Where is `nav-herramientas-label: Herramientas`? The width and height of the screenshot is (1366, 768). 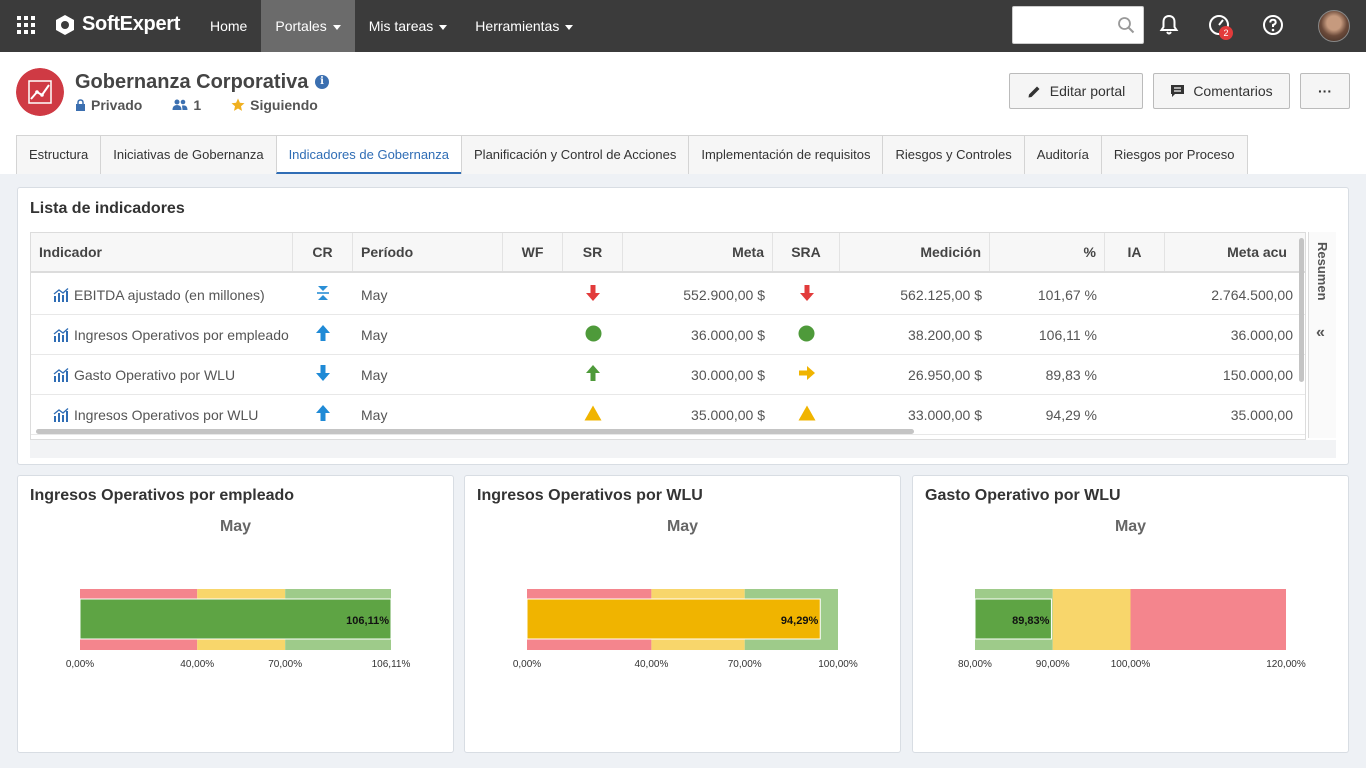 nav-herramientas-label: Herramientas is located at coordinates (517, 26).